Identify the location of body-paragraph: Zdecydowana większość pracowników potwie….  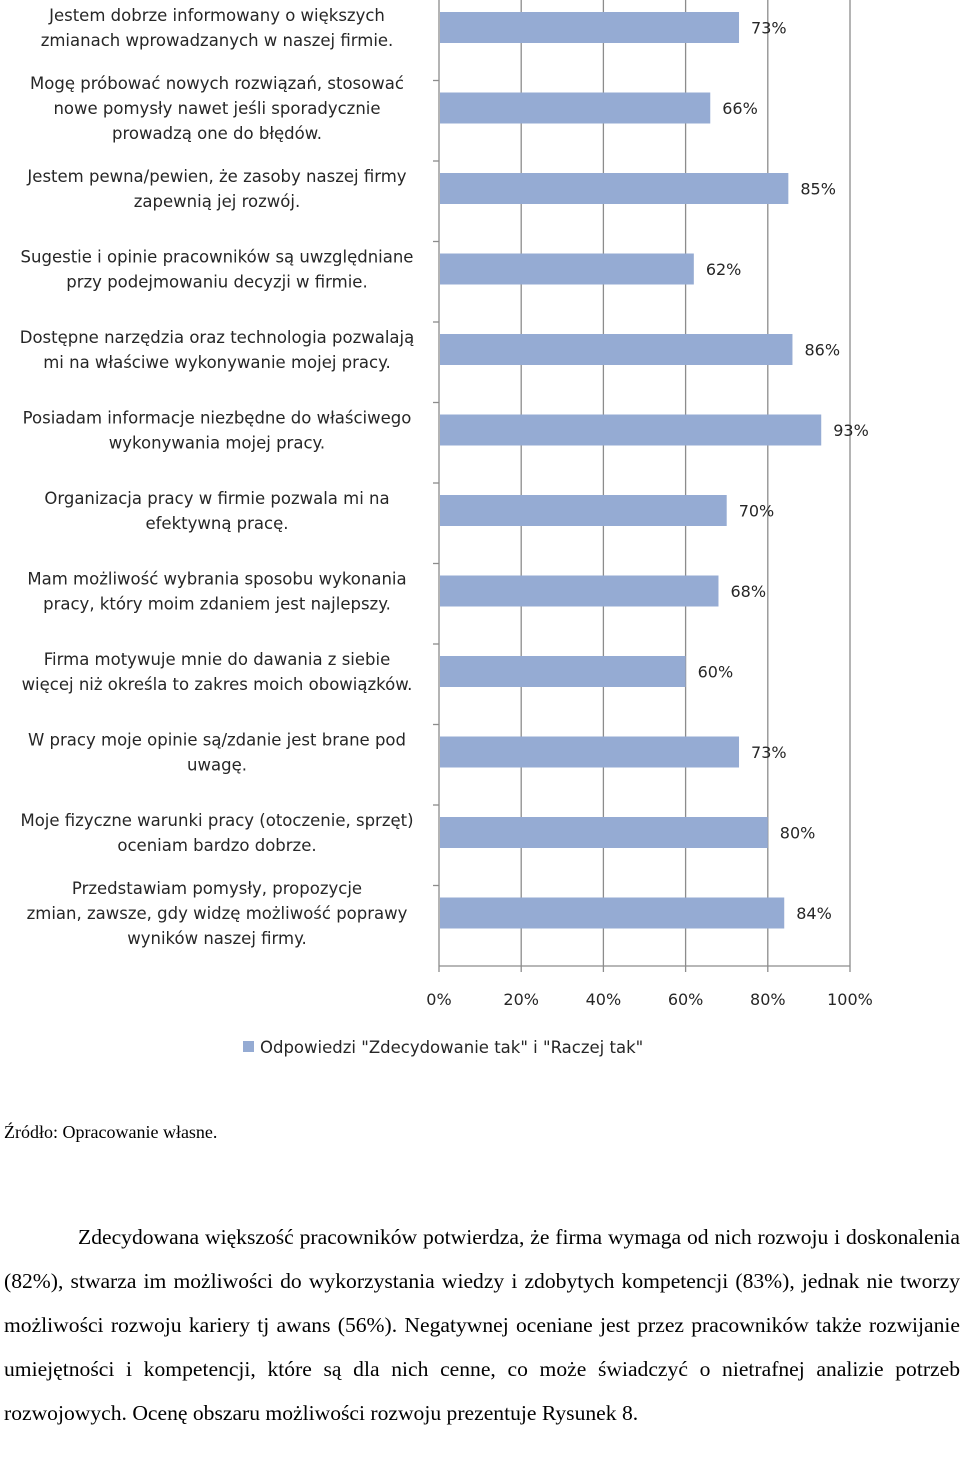
(482, 1325).